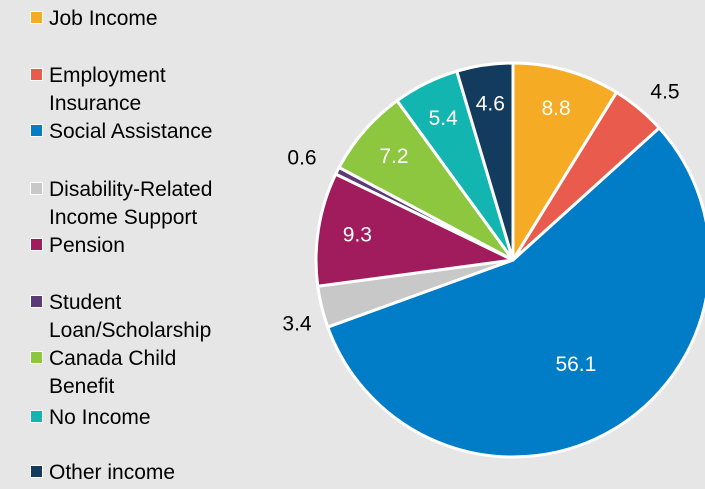  What do you see at coordinates (87, 245) in the screenshot?
I see `legend-label: Pension` at bounding box center [87, 245].